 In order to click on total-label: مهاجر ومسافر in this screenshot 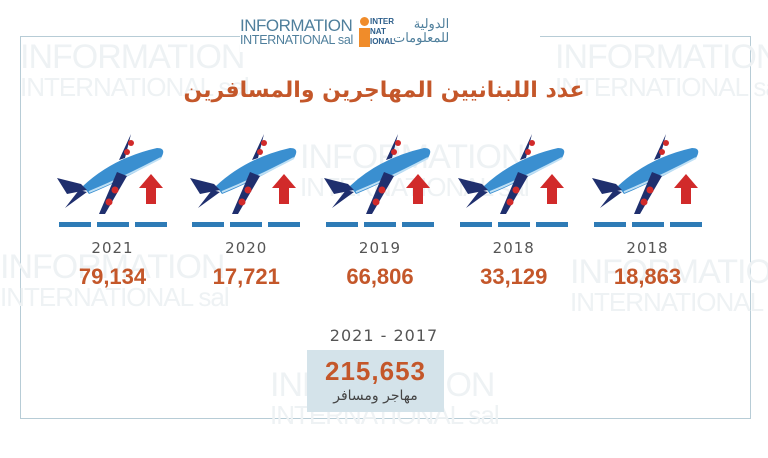, I will do `click(375, 396)`.